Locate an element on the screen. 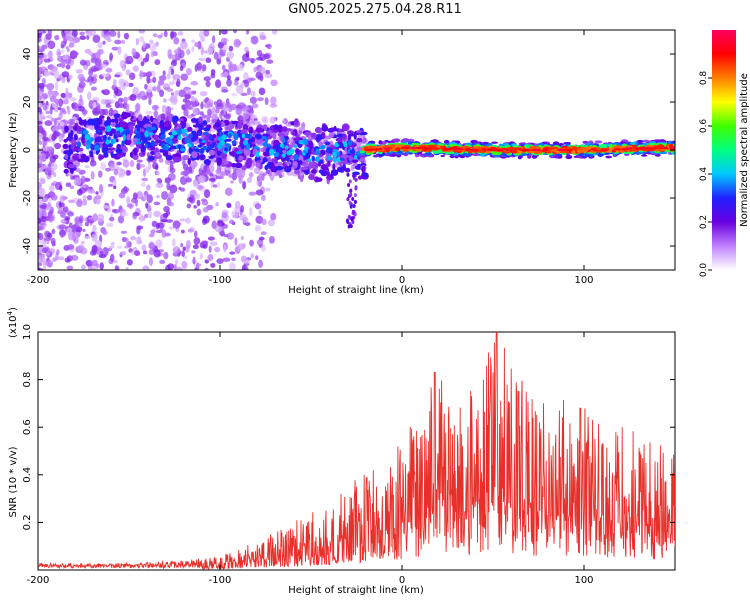  bottom-y-tick-label: 0.4 is located at coordinates (27, 475).